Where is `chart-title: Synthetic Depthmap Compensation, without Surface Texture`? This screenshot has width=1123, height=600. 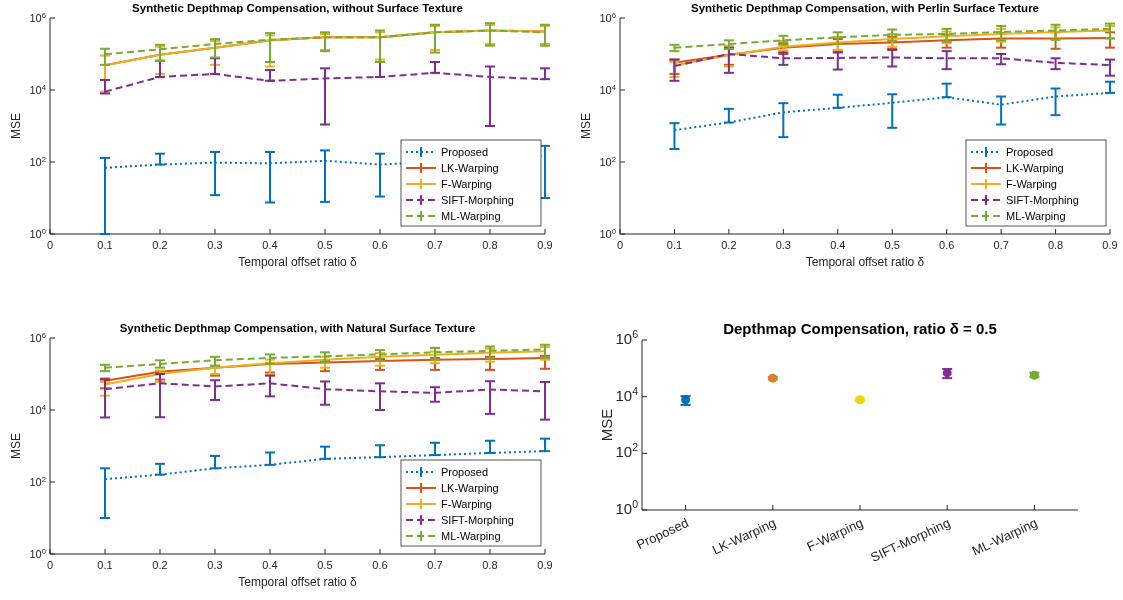
chart-title: Synthetic Depthmap Compensation, without Surface Texture is located at coordinates (297, 8).